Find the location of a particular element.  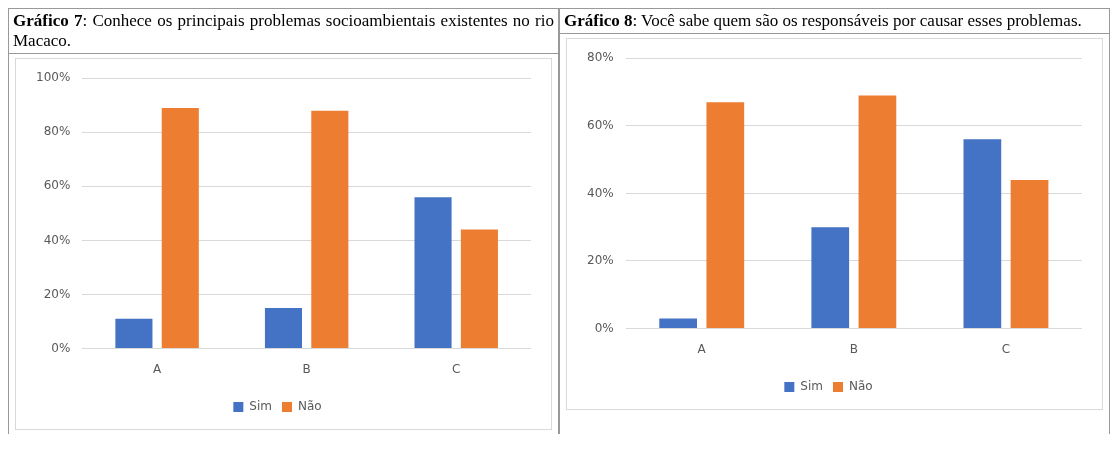

y-tick-label: 100% is located at coordinates (53, 77).